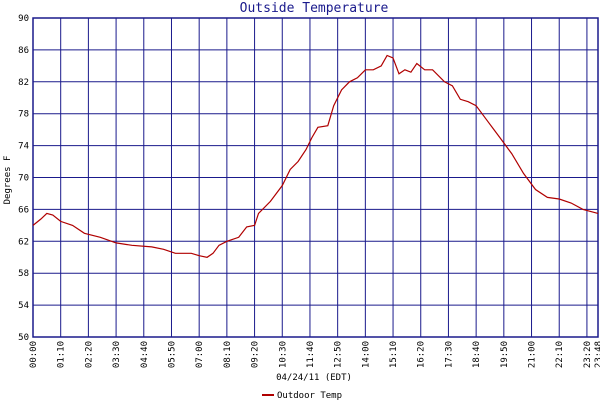  What do you see at coordinates (228, 354) in the screenshot?
I see `x-tick-label: 08:10` at bounding box center [228, 354].